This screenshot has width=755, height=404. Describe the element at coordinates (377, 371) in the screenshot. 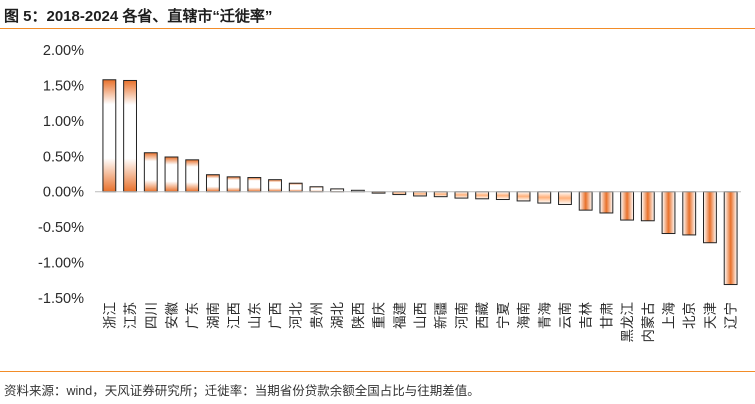

I see `source-divider` at that location.